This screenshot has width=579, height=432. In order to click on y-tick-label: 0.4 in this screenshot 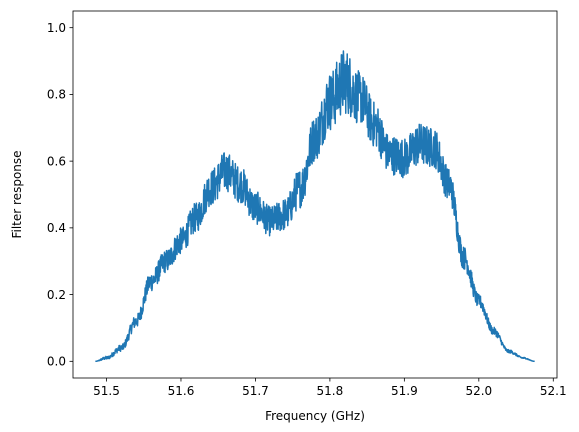, I will do `click(56, 228)`.